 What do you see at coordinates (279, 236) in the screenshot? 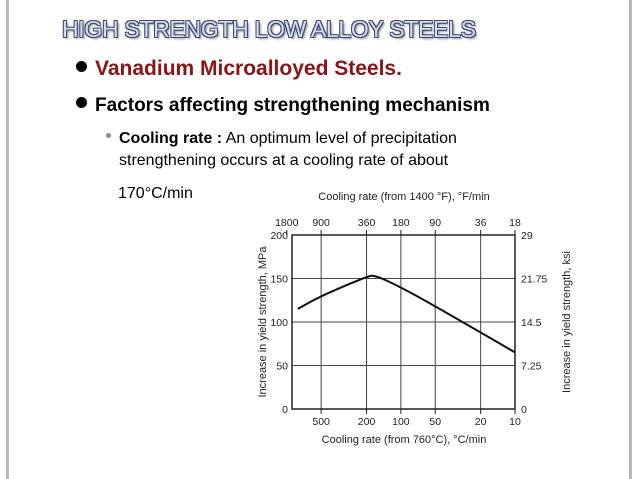
I see `left-tick-label: 200` at bounding box center [279, 236].